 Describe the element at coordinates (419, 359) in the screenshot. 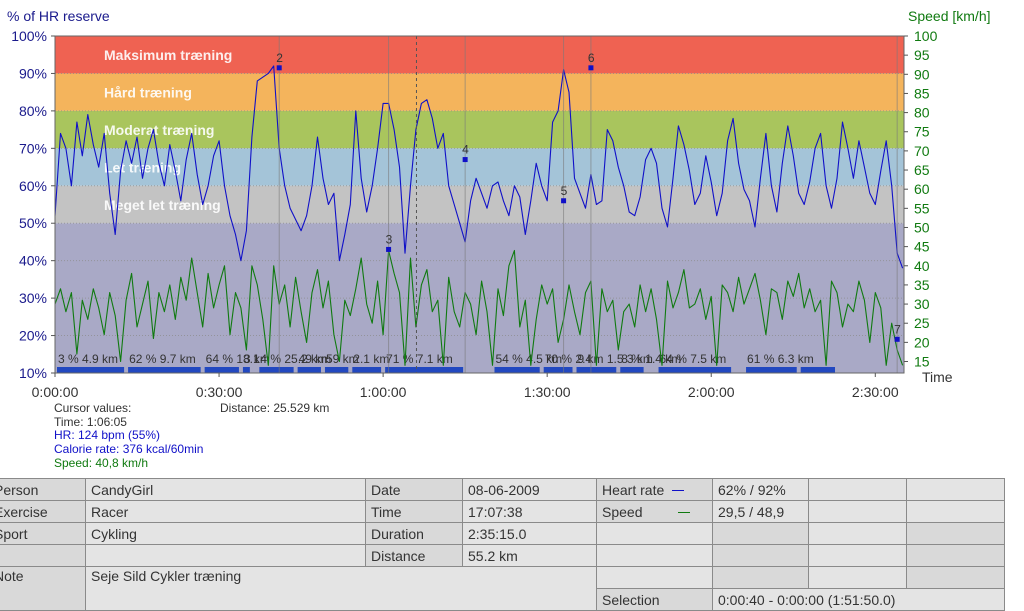

I see `lap-label: 71 % 7.1 km` at that location.